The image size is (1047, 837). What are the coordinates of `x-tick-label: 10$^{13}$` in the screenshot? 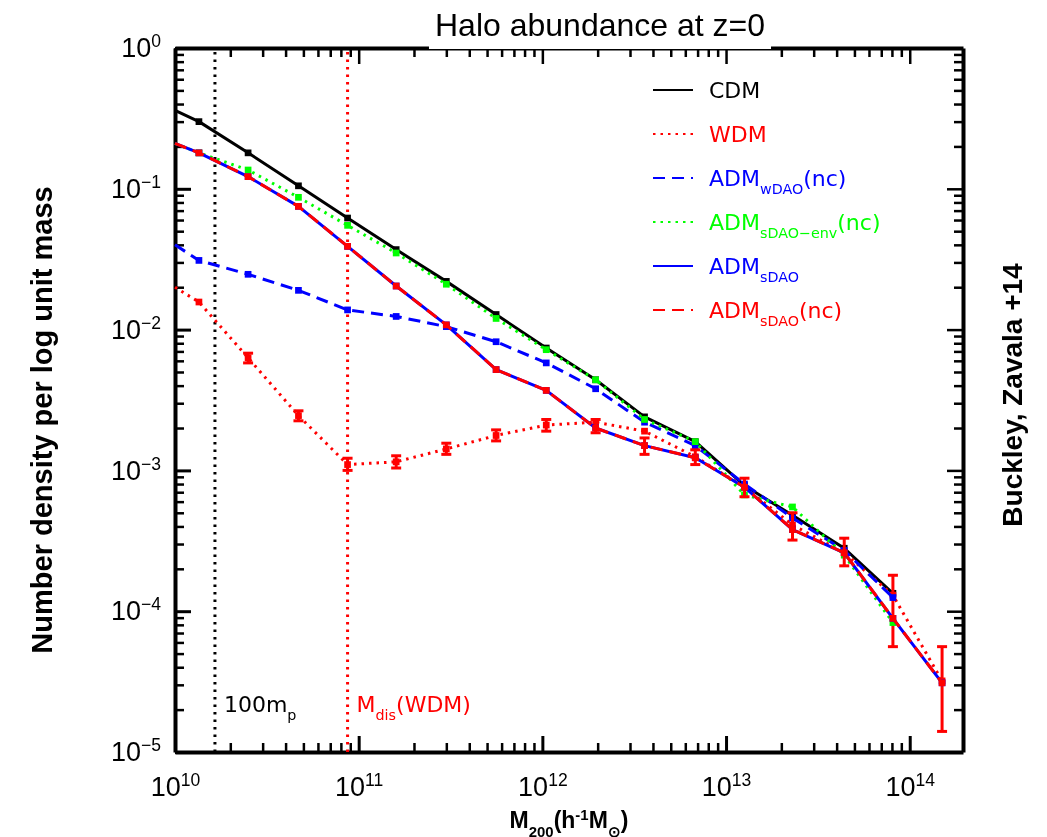 It's located at (726, 786).